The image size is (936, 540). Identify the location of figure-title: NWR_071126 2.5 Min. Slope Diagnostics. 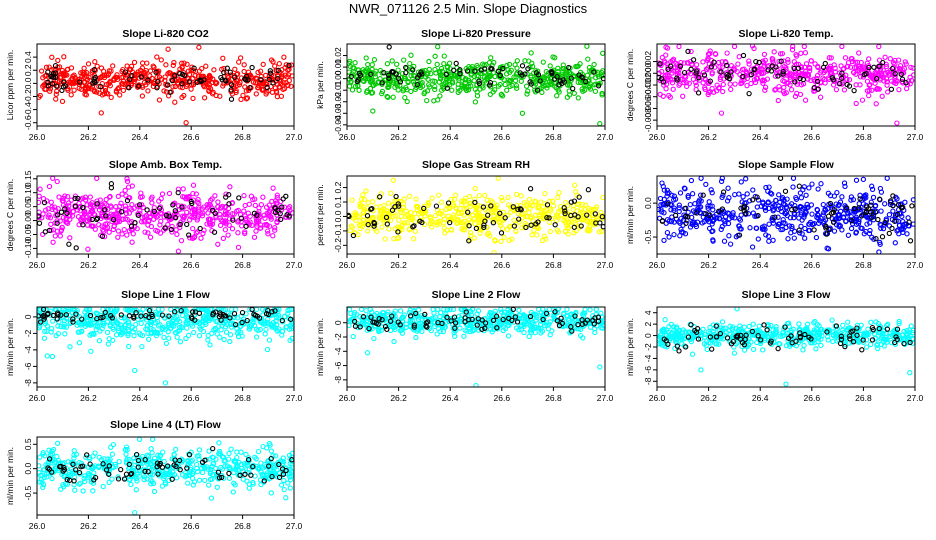
(468, 8).